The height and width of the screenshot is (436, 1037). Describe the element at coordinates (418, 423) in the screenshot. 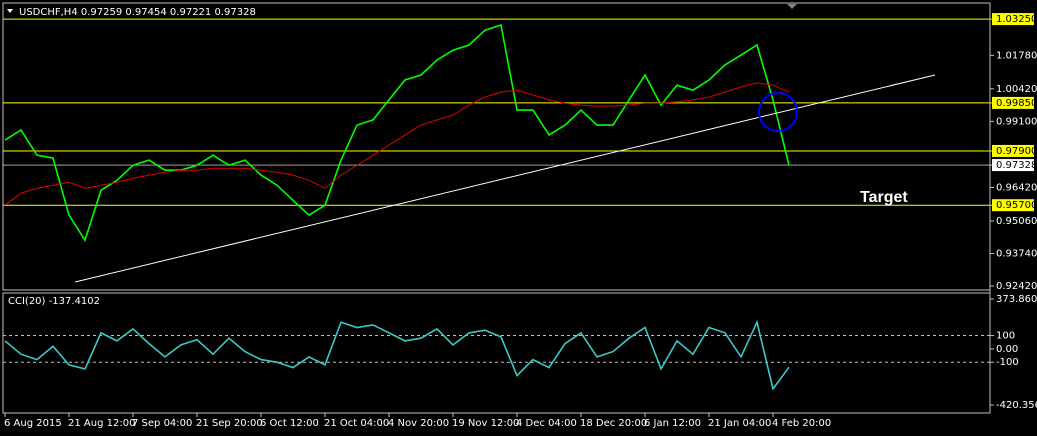

I see `x-tick-label: 4 Nov 20:00` at that location.